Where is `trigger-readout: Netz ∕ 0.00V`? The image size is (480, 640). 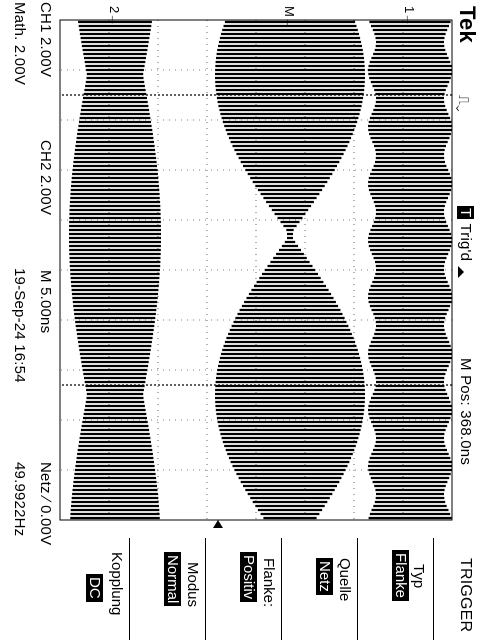 trigger-readout: Netz ∕ 0.00V is located at coordinates (45, 504).